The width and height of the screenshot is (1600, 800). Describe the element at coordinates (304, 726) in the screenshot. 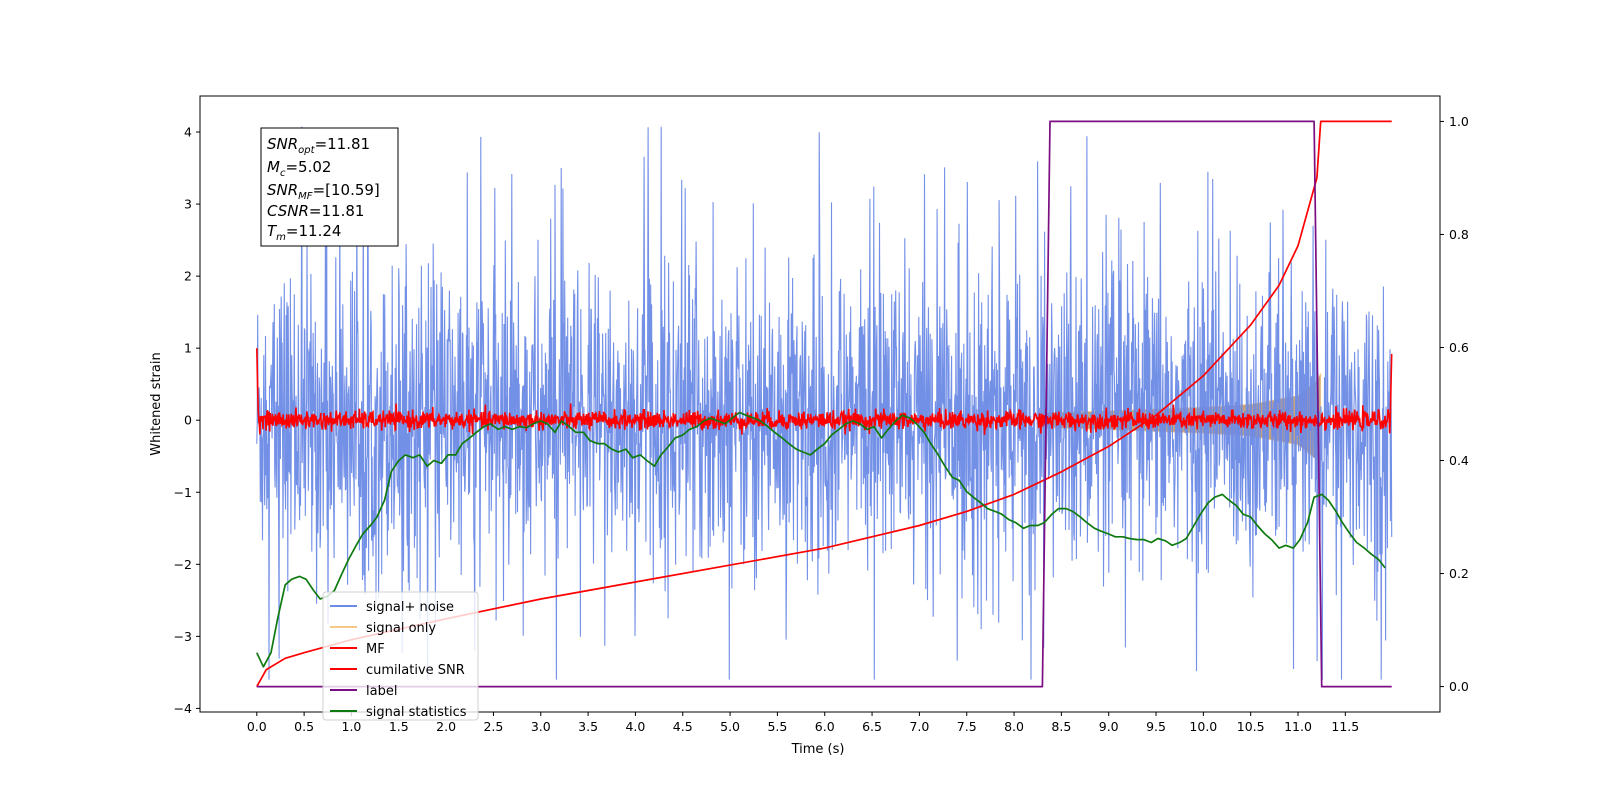

I see `x-tick-label: 0.5` at that location.